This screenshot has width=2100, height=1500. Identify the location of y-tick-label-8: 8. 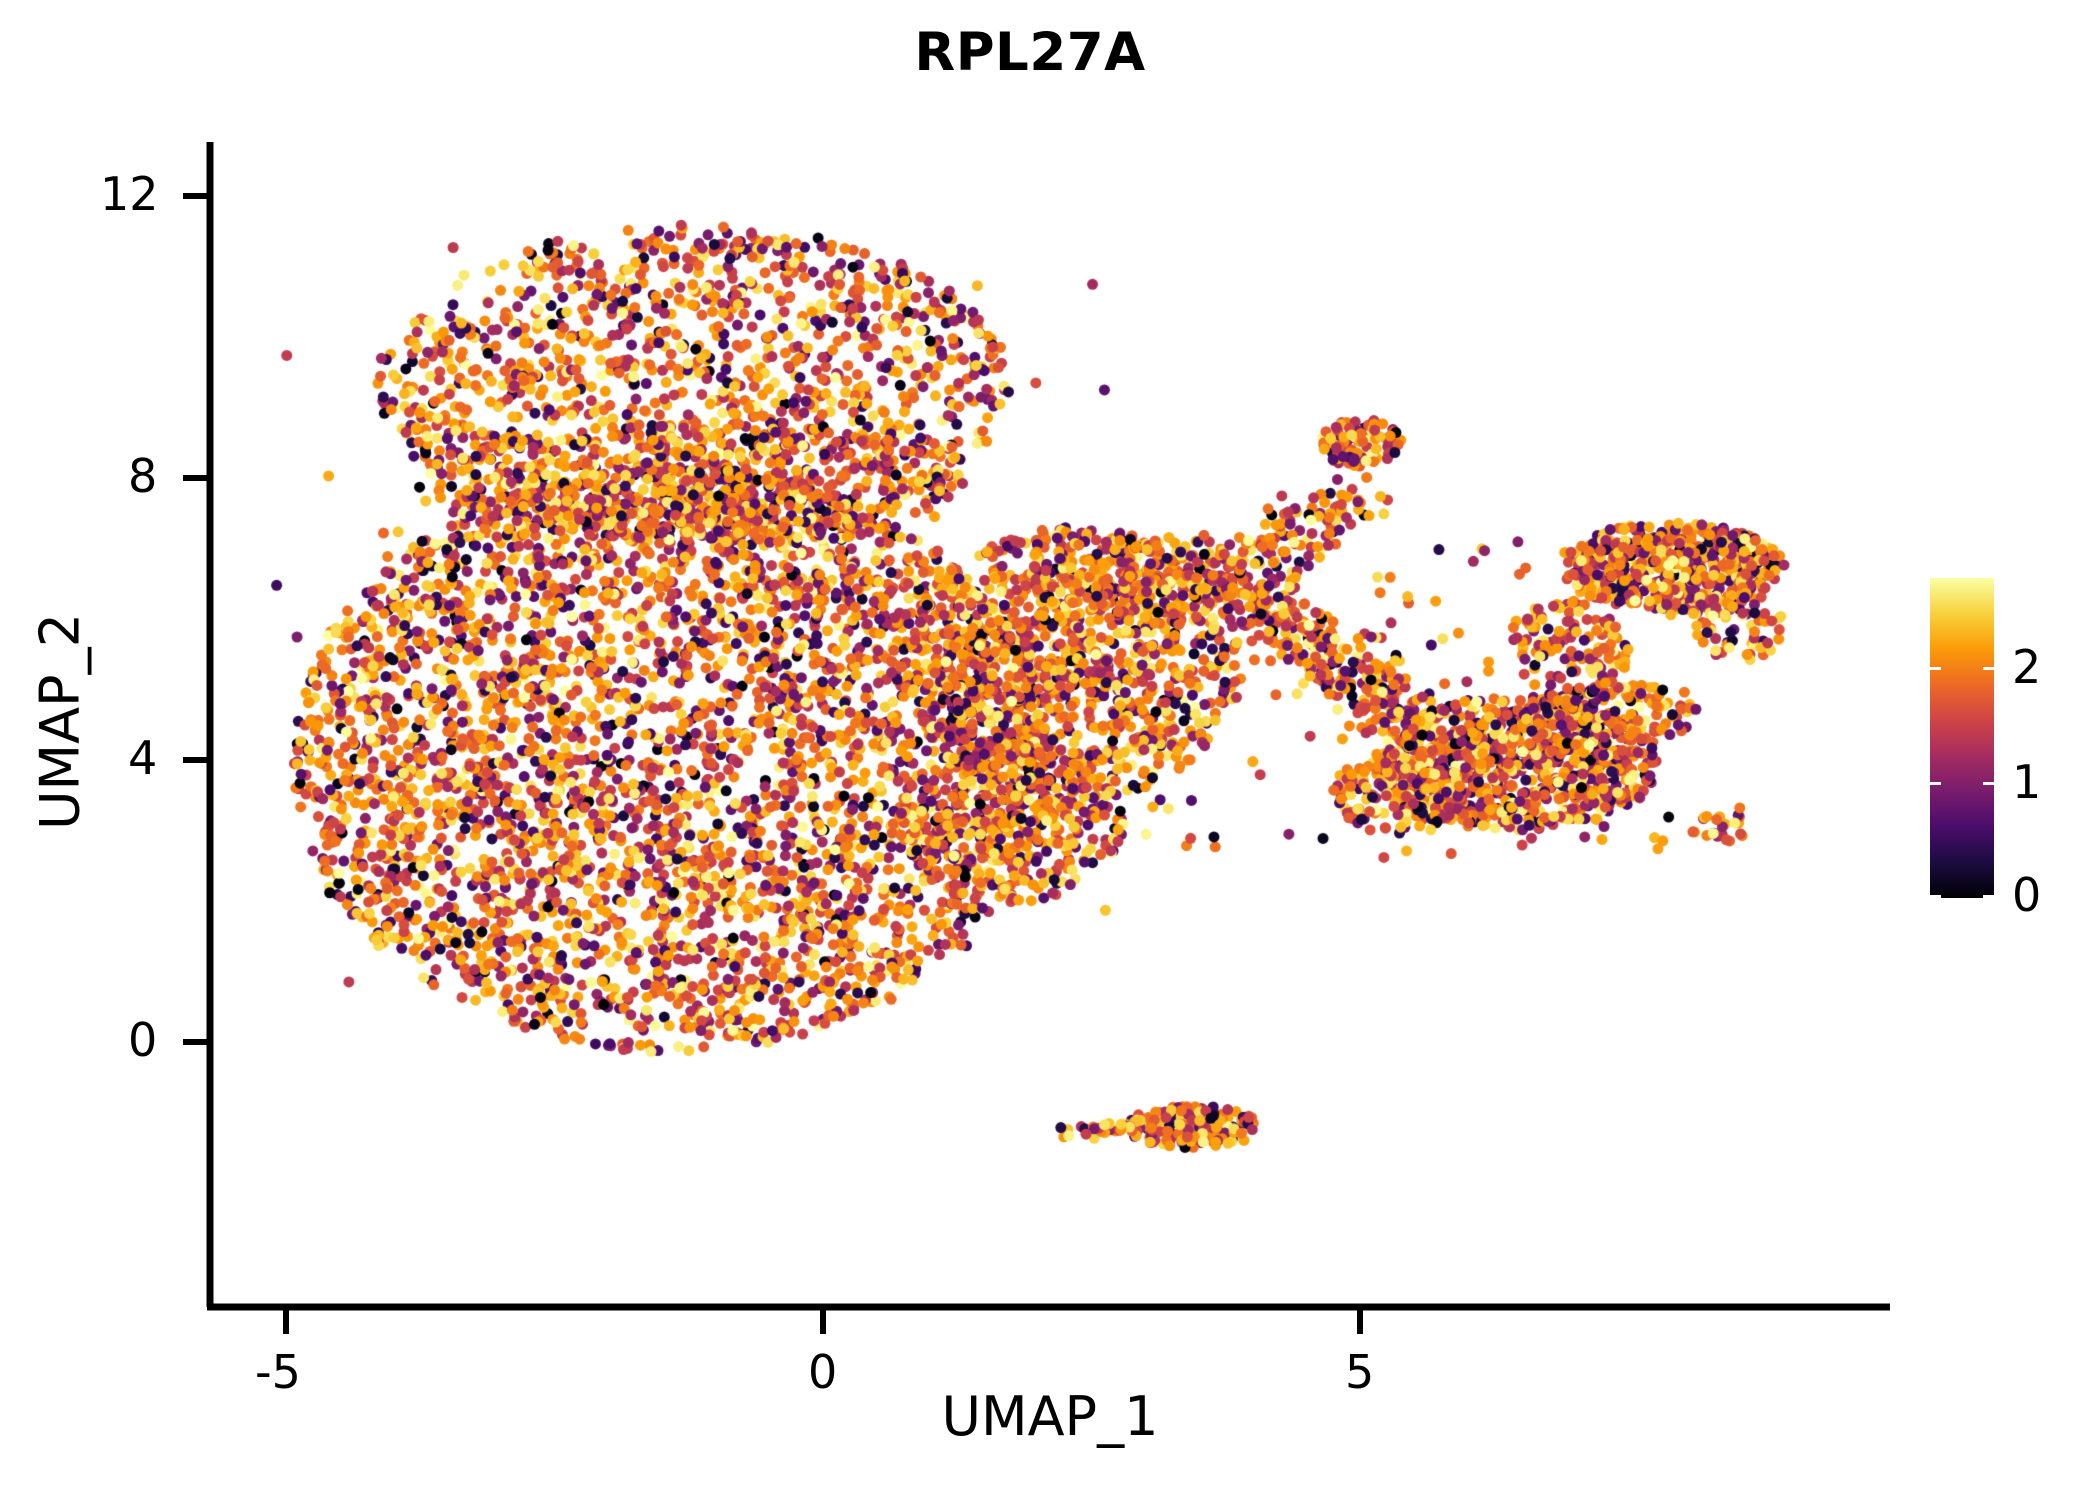
(143, 476).